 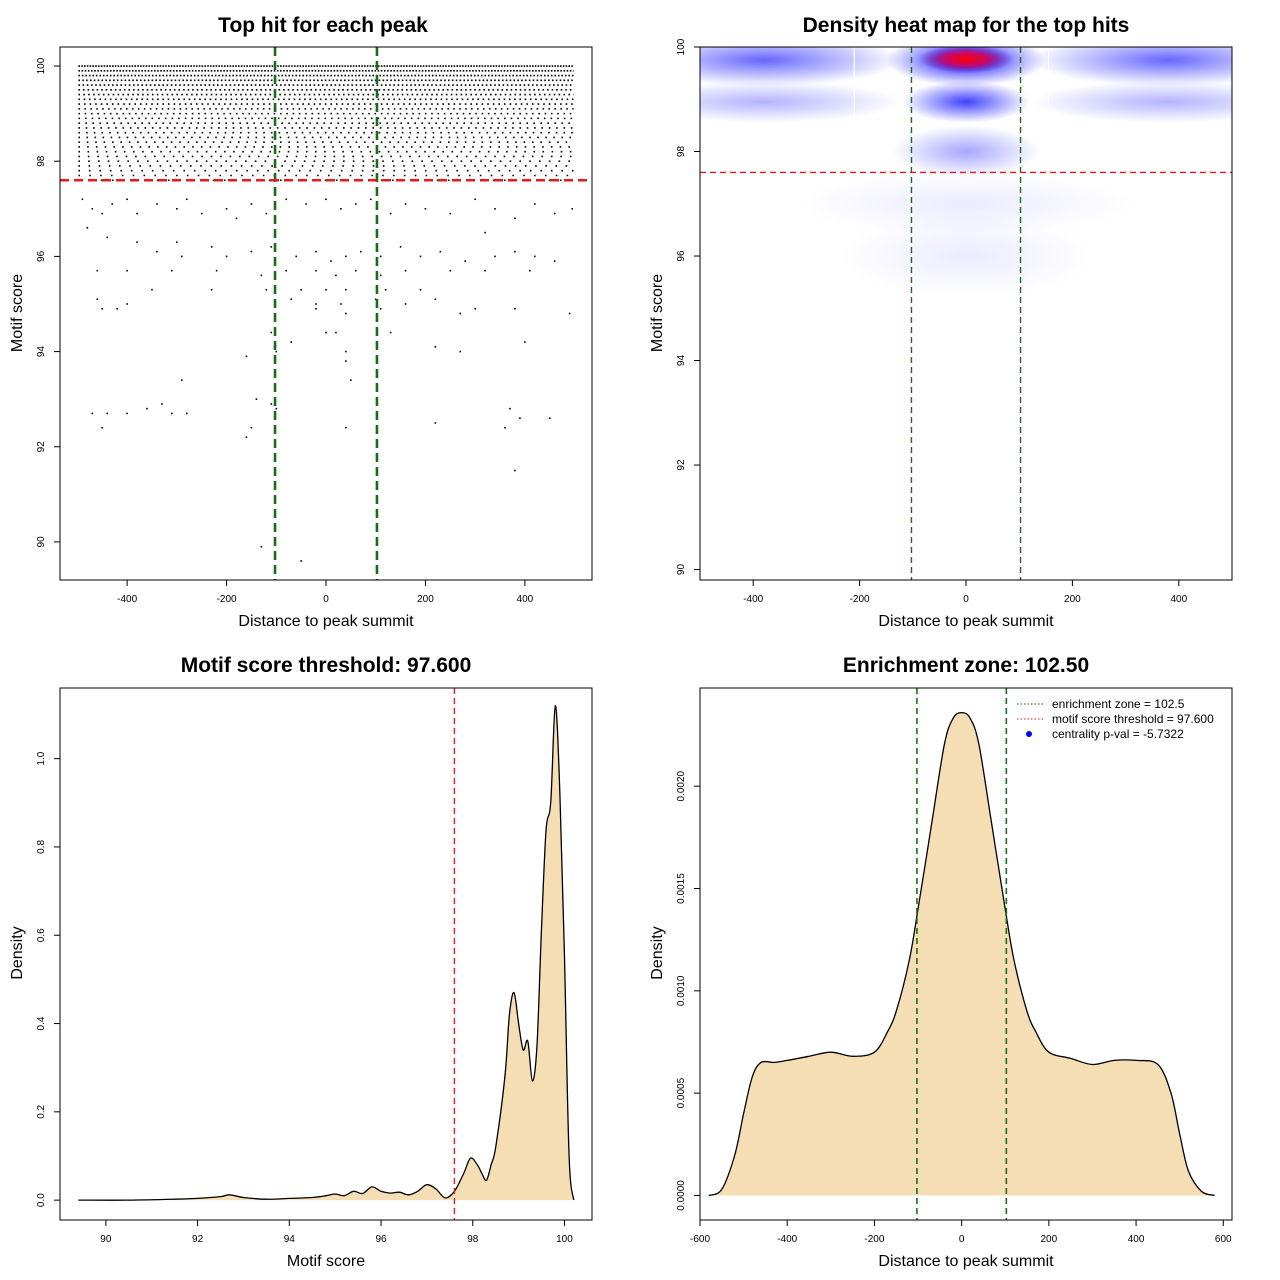 What do you see at coordinates (41, 65) in the screenshot?
I see `scatter-y-tick-label: 100` at bounding box center [41, 65].